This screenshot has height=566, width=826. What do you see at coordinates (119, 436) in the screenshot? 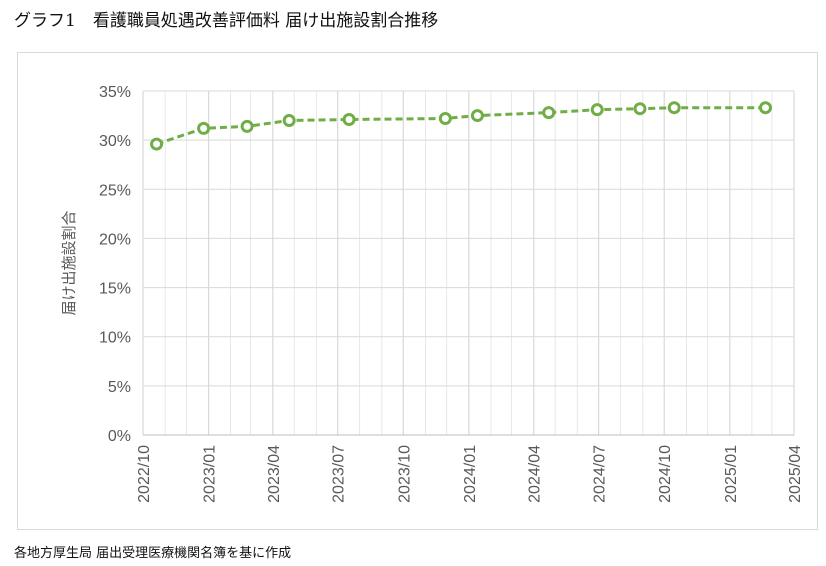
I see `y-tick-label: 0%` at bounding box center [119, 436].